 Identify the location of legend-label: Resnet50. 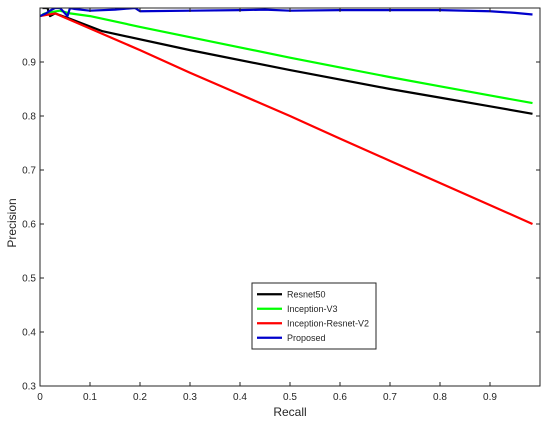
(306, 294).